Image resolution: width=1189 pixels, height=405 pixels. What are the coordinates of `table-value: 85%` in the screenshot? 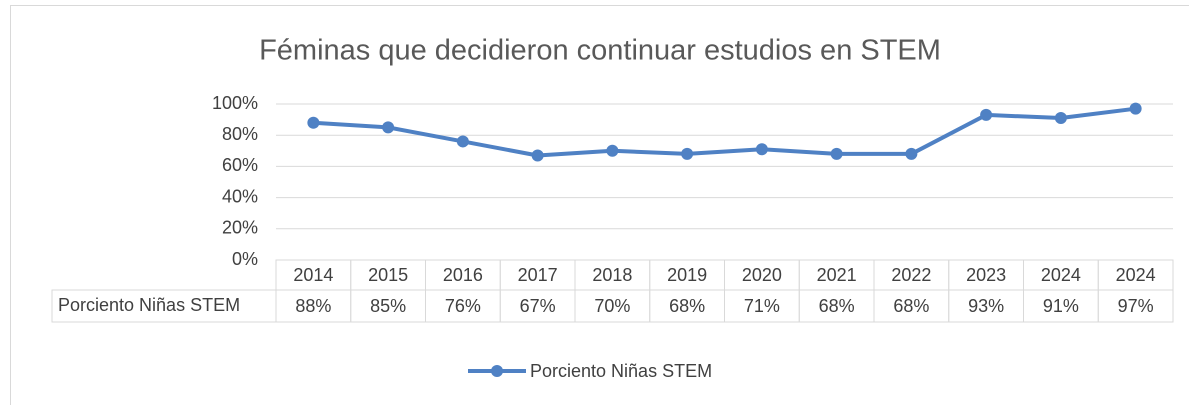 It's located at (388, 306).